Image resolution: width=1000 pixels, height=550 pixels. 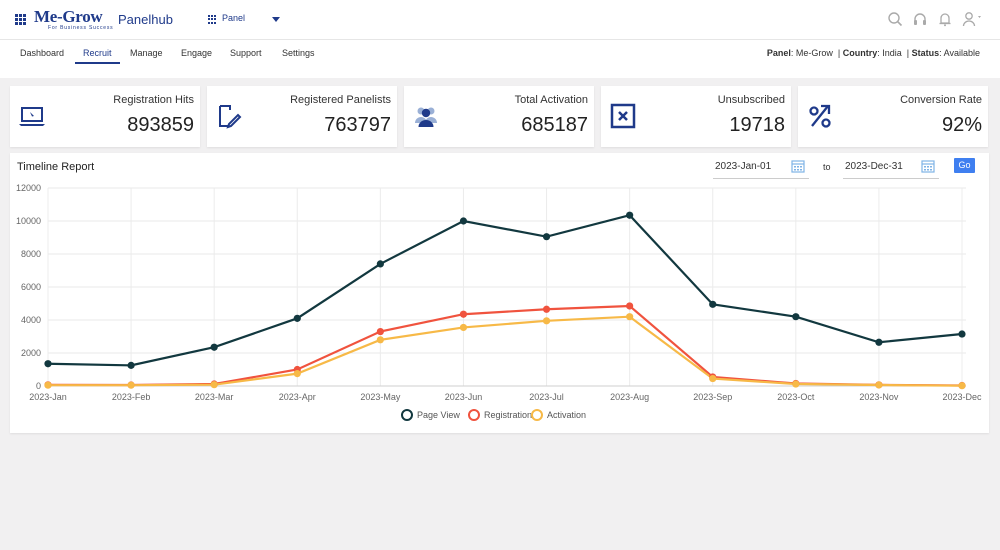 I want to click on card-value: 92%, so click(x=961, y=125).